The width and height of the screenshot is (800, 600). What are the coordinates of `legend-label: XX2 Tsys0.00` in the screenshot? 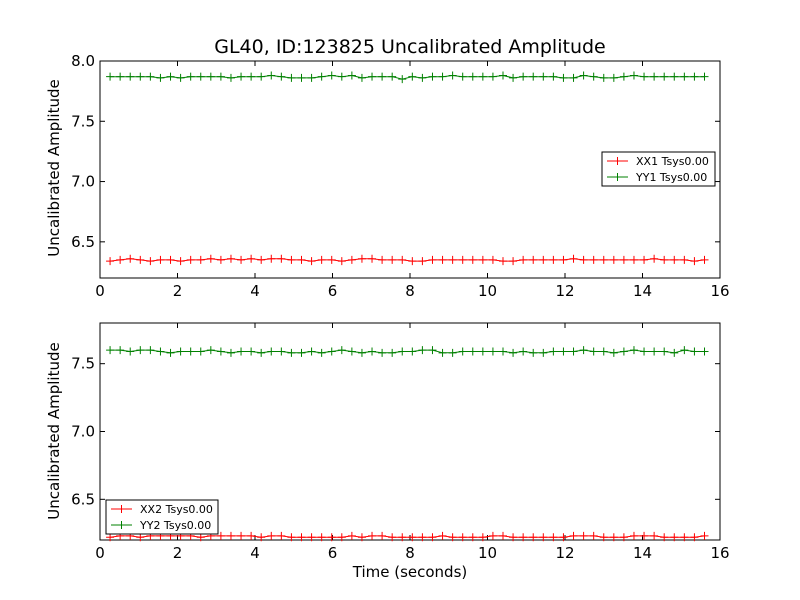 It's located at (176, 509).